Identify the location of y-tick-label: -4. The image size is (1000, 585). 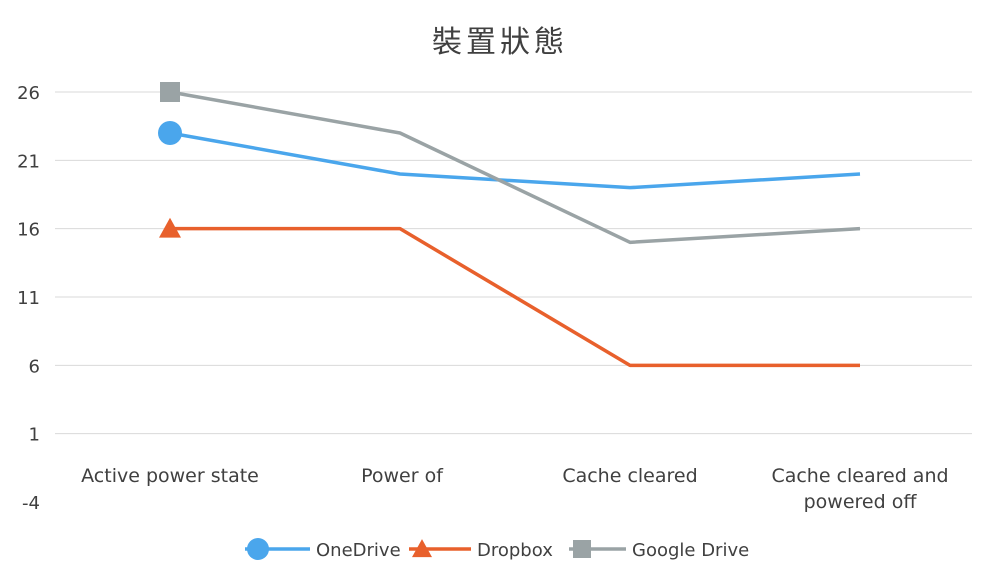
(31, 503).